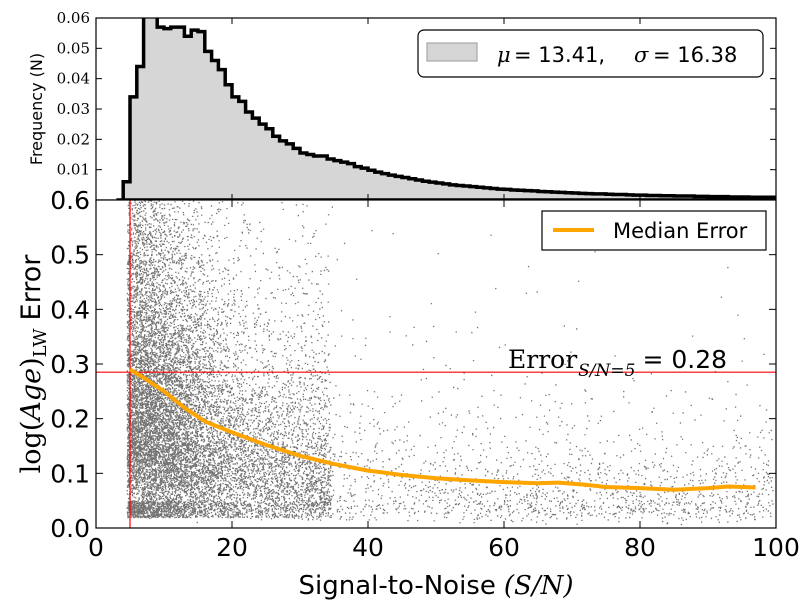  I want to click on scatter-x-tick-label: 100, so click(776, 547).